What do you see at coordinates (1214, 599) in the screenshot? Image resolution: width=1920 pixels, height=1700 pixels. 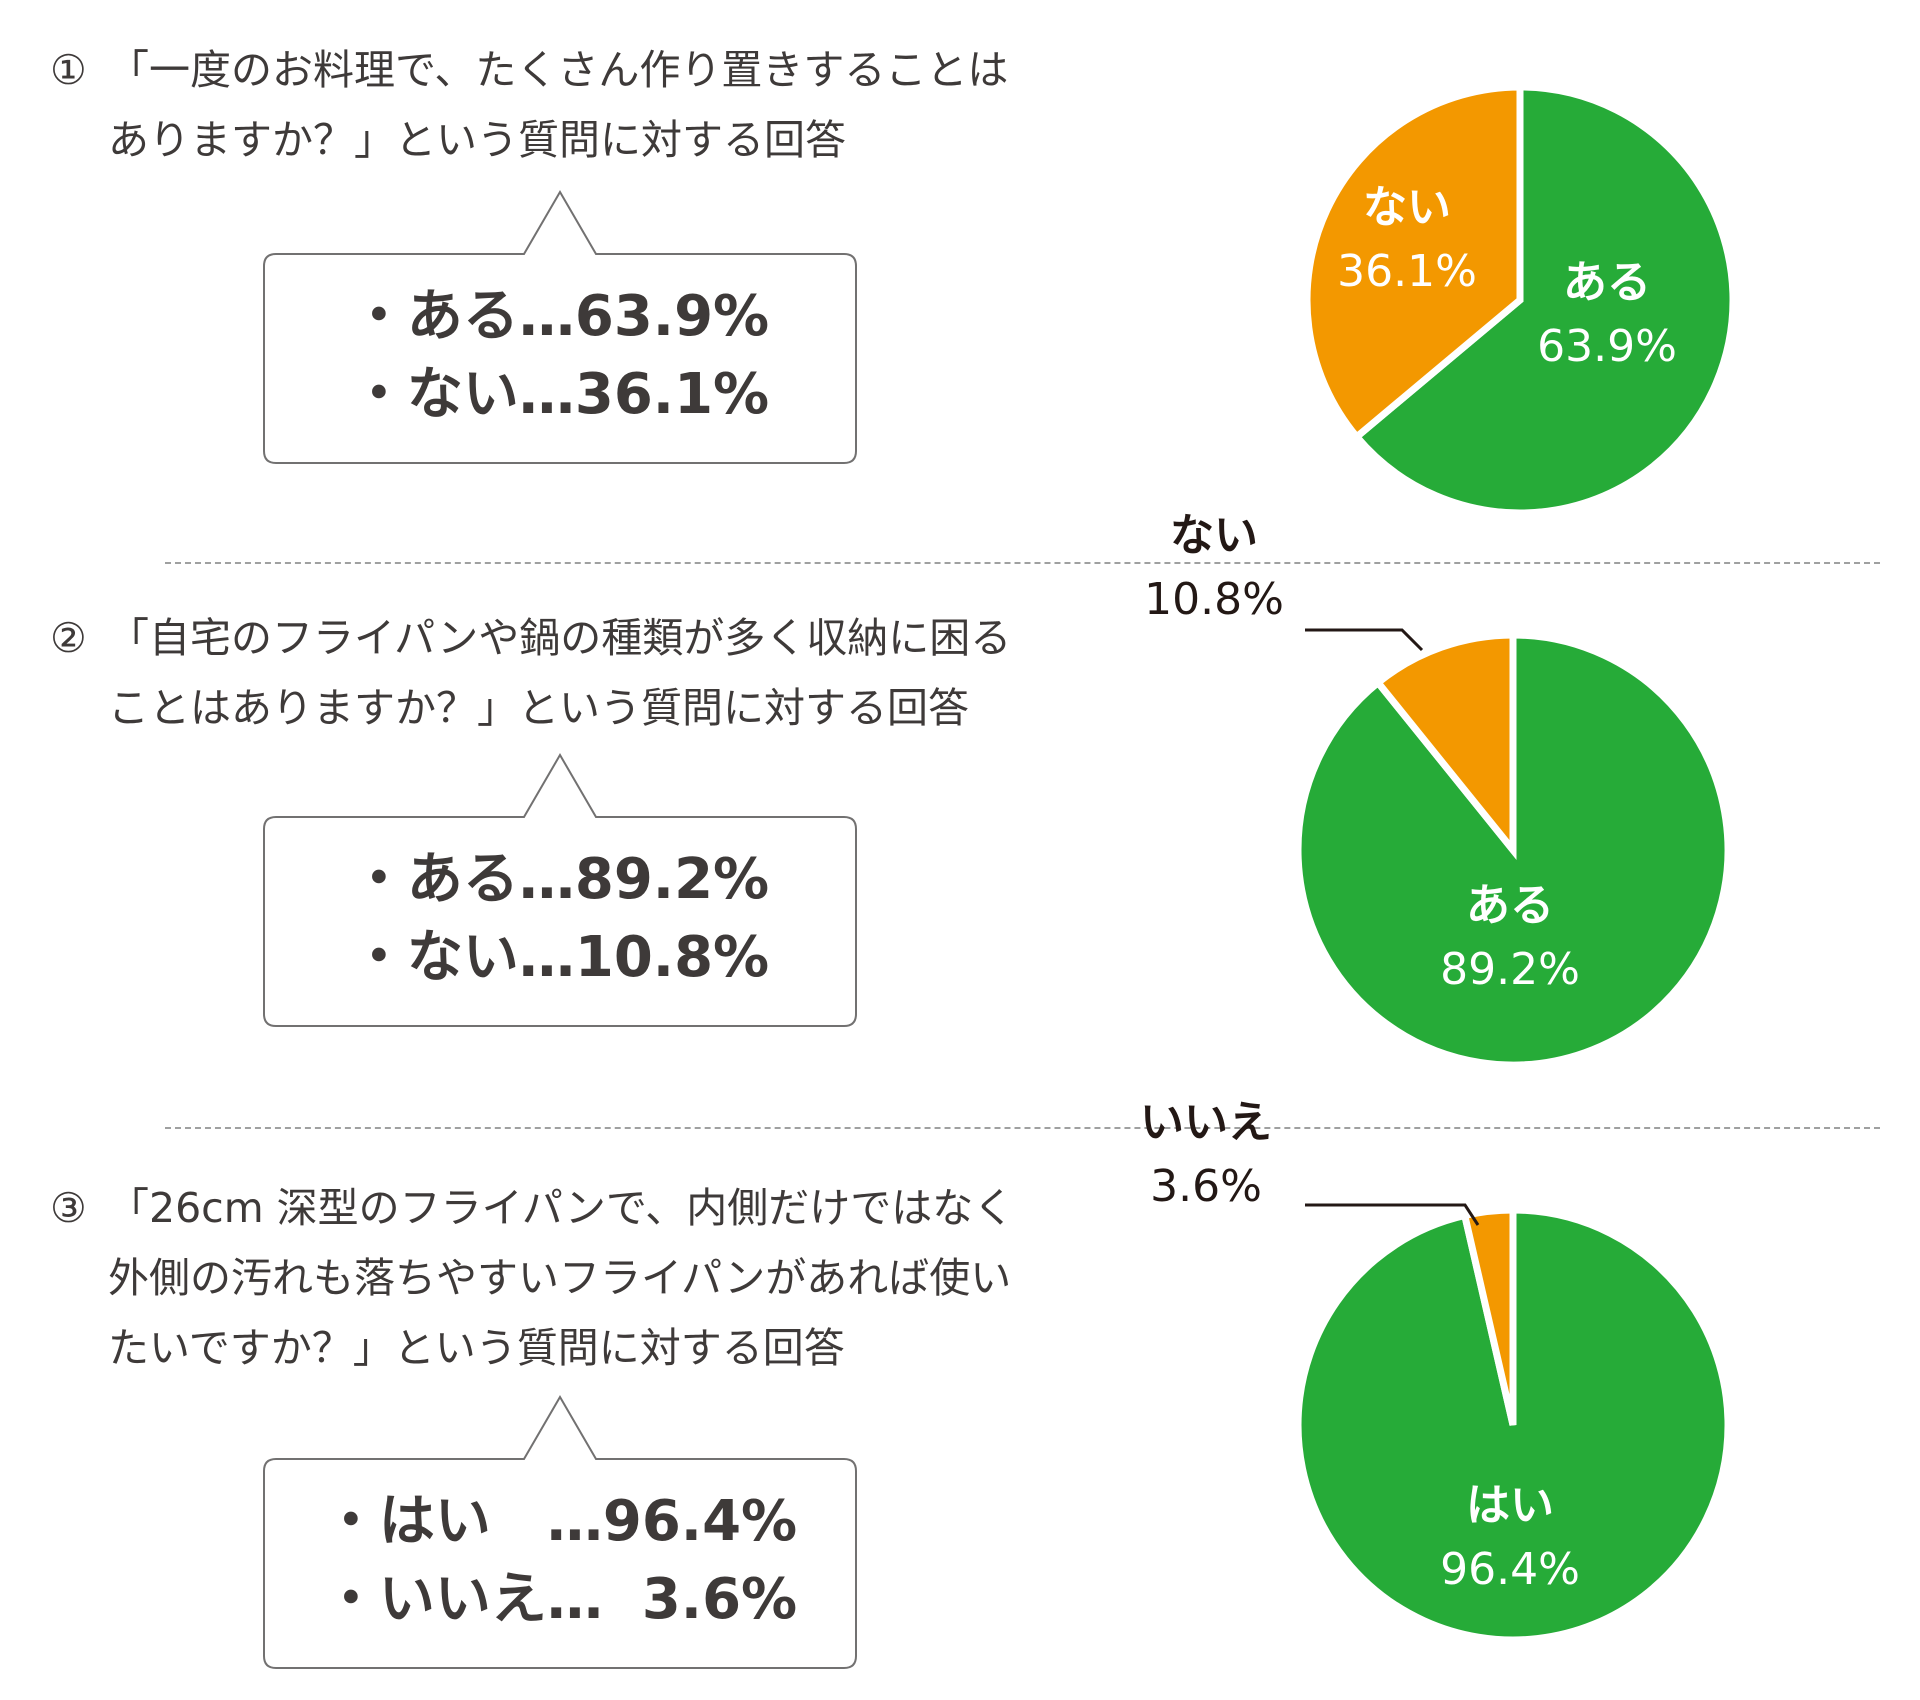 I see `slice-value-label: 10.8%` at bounding box center [1214, 599].